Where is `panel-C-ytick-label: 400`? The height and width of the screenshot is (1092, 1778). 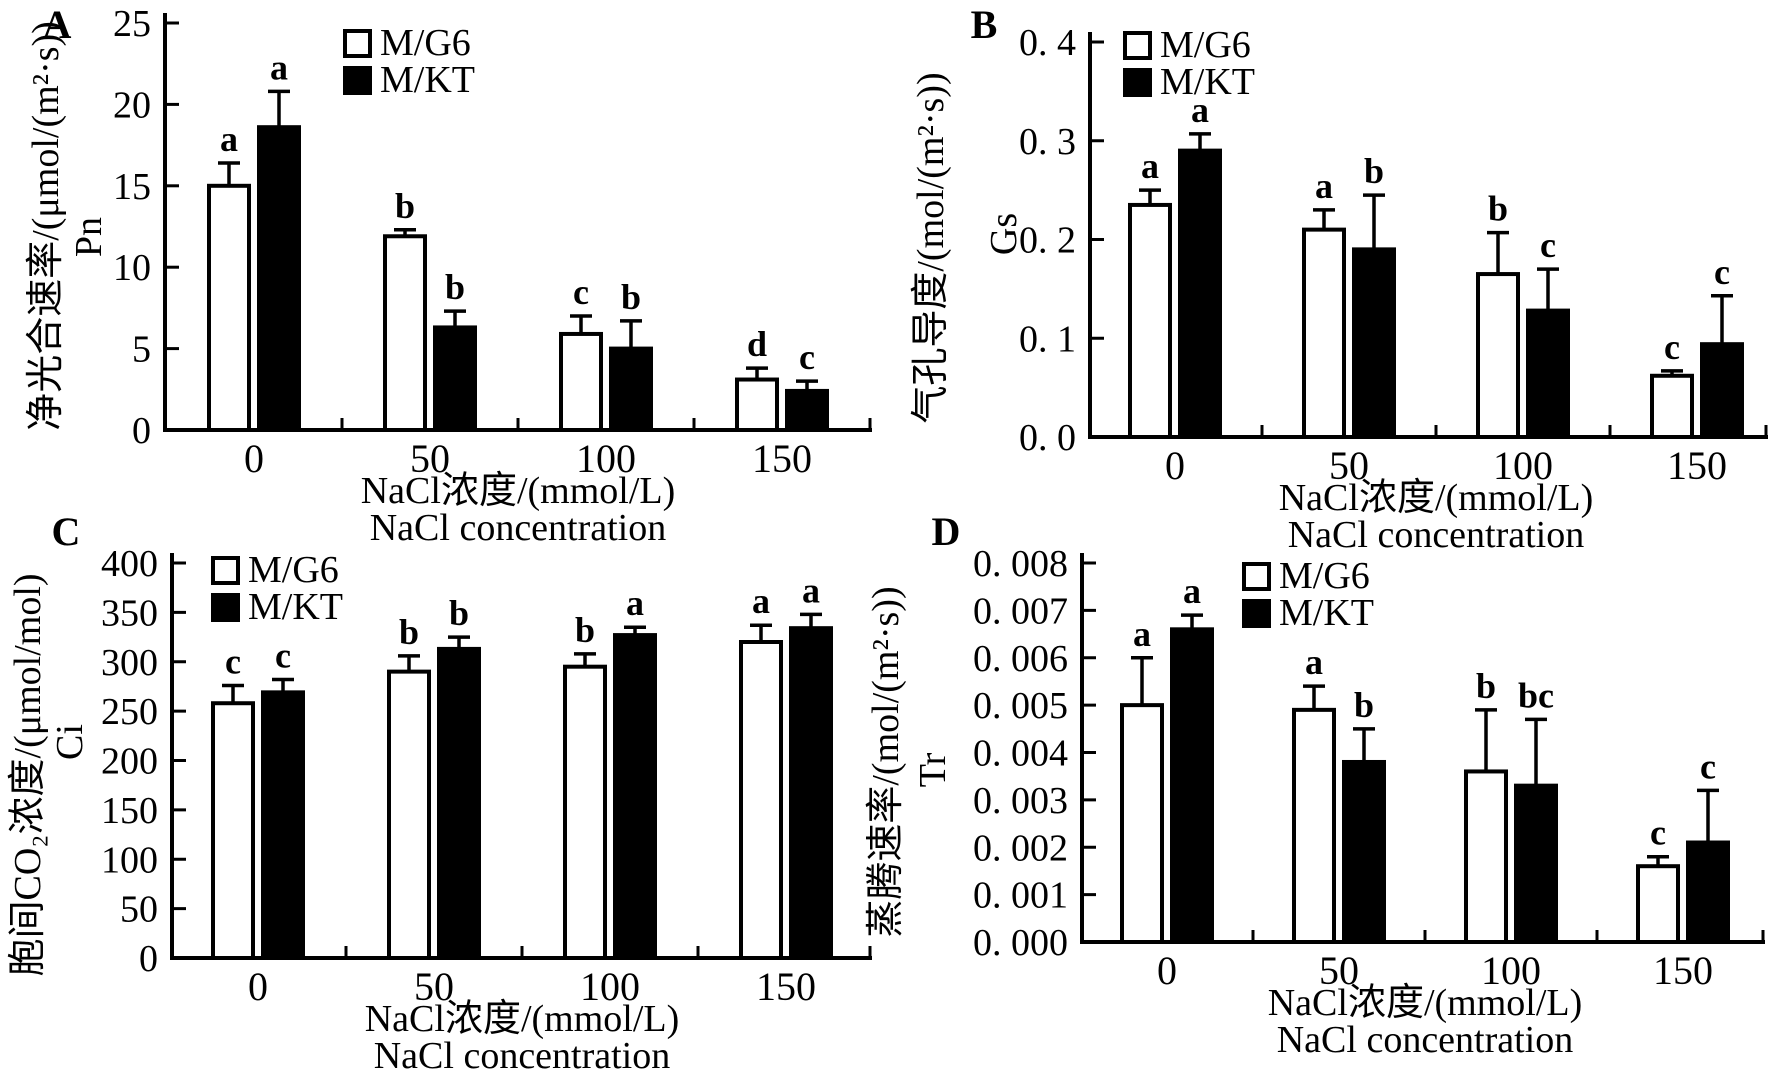
panel-C-ytick-label: 400 is located at coordinates (129, 564).